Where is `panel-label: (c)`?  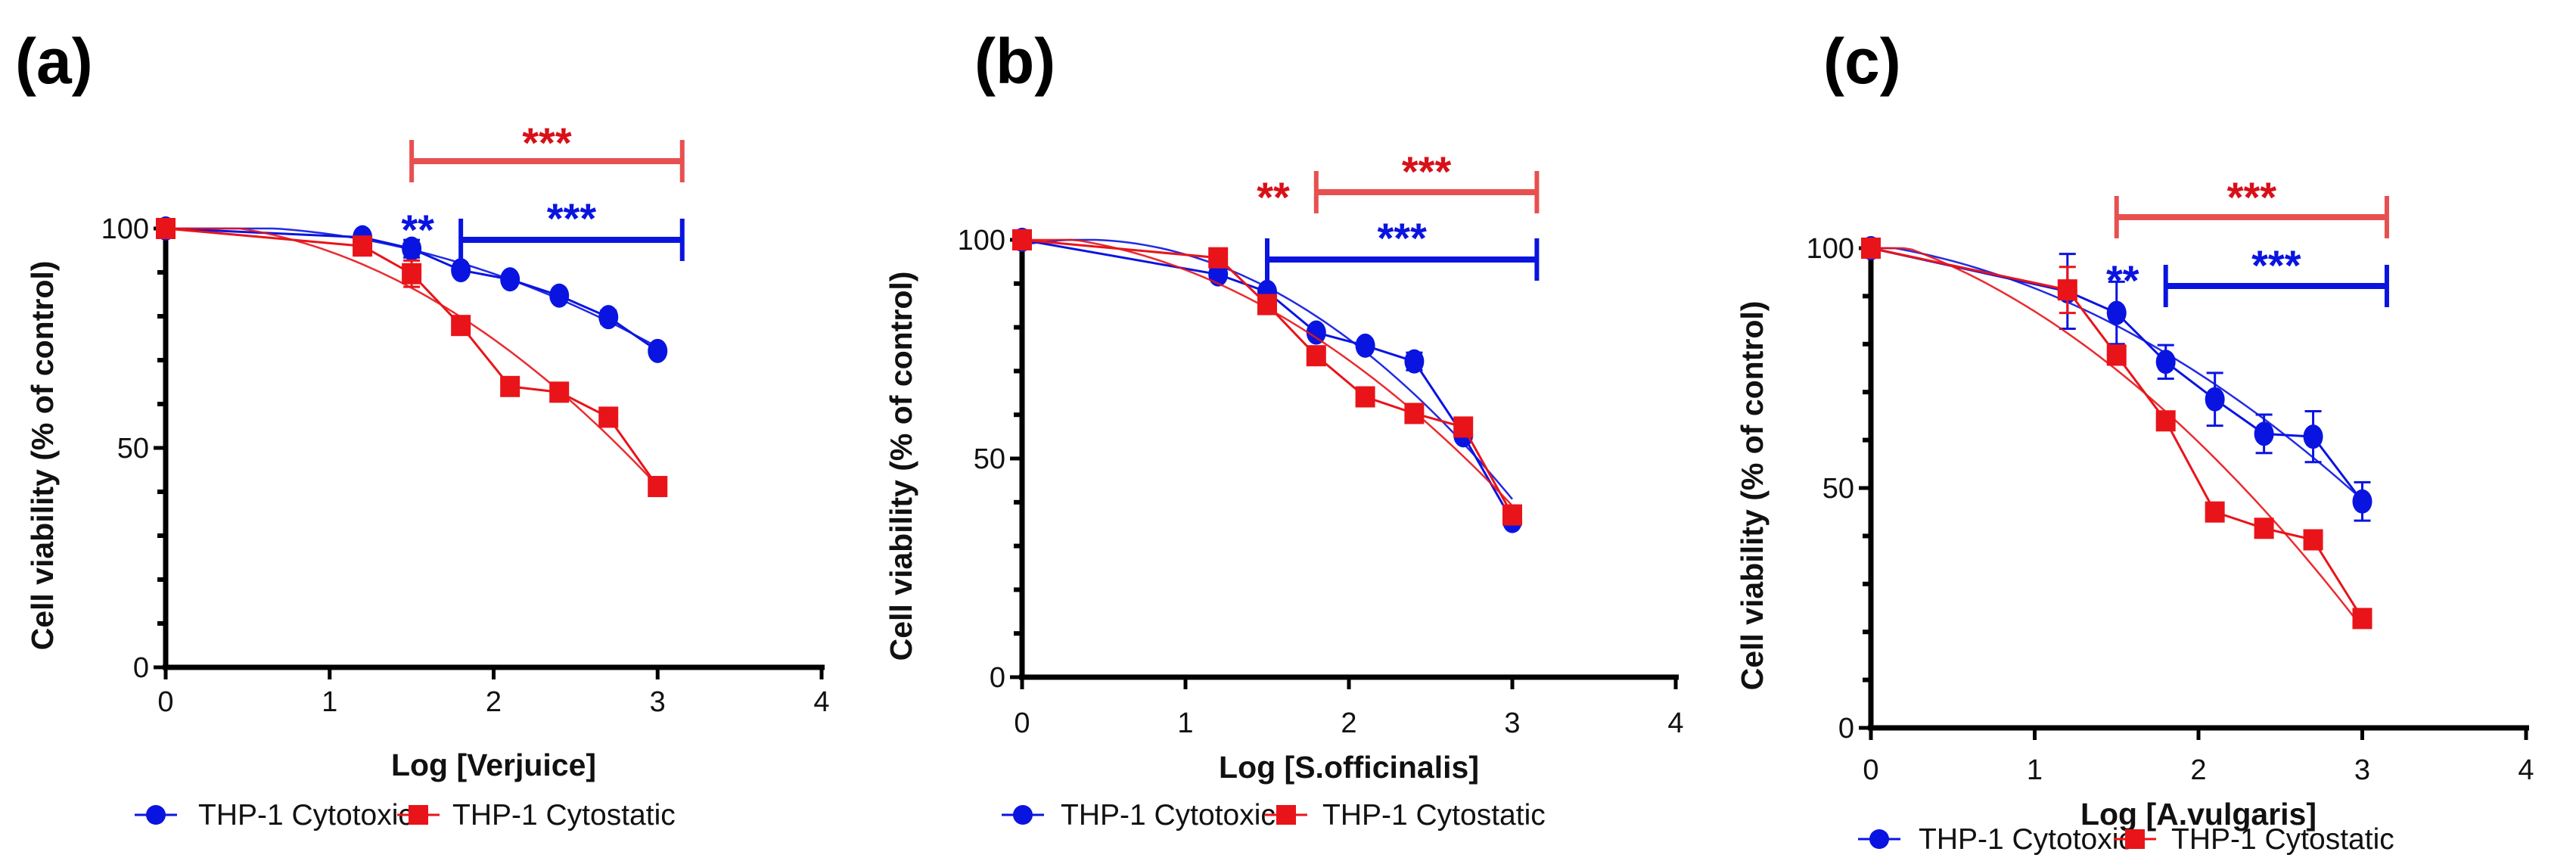 panel-label: (c) is located at coordinates (1862, 62).